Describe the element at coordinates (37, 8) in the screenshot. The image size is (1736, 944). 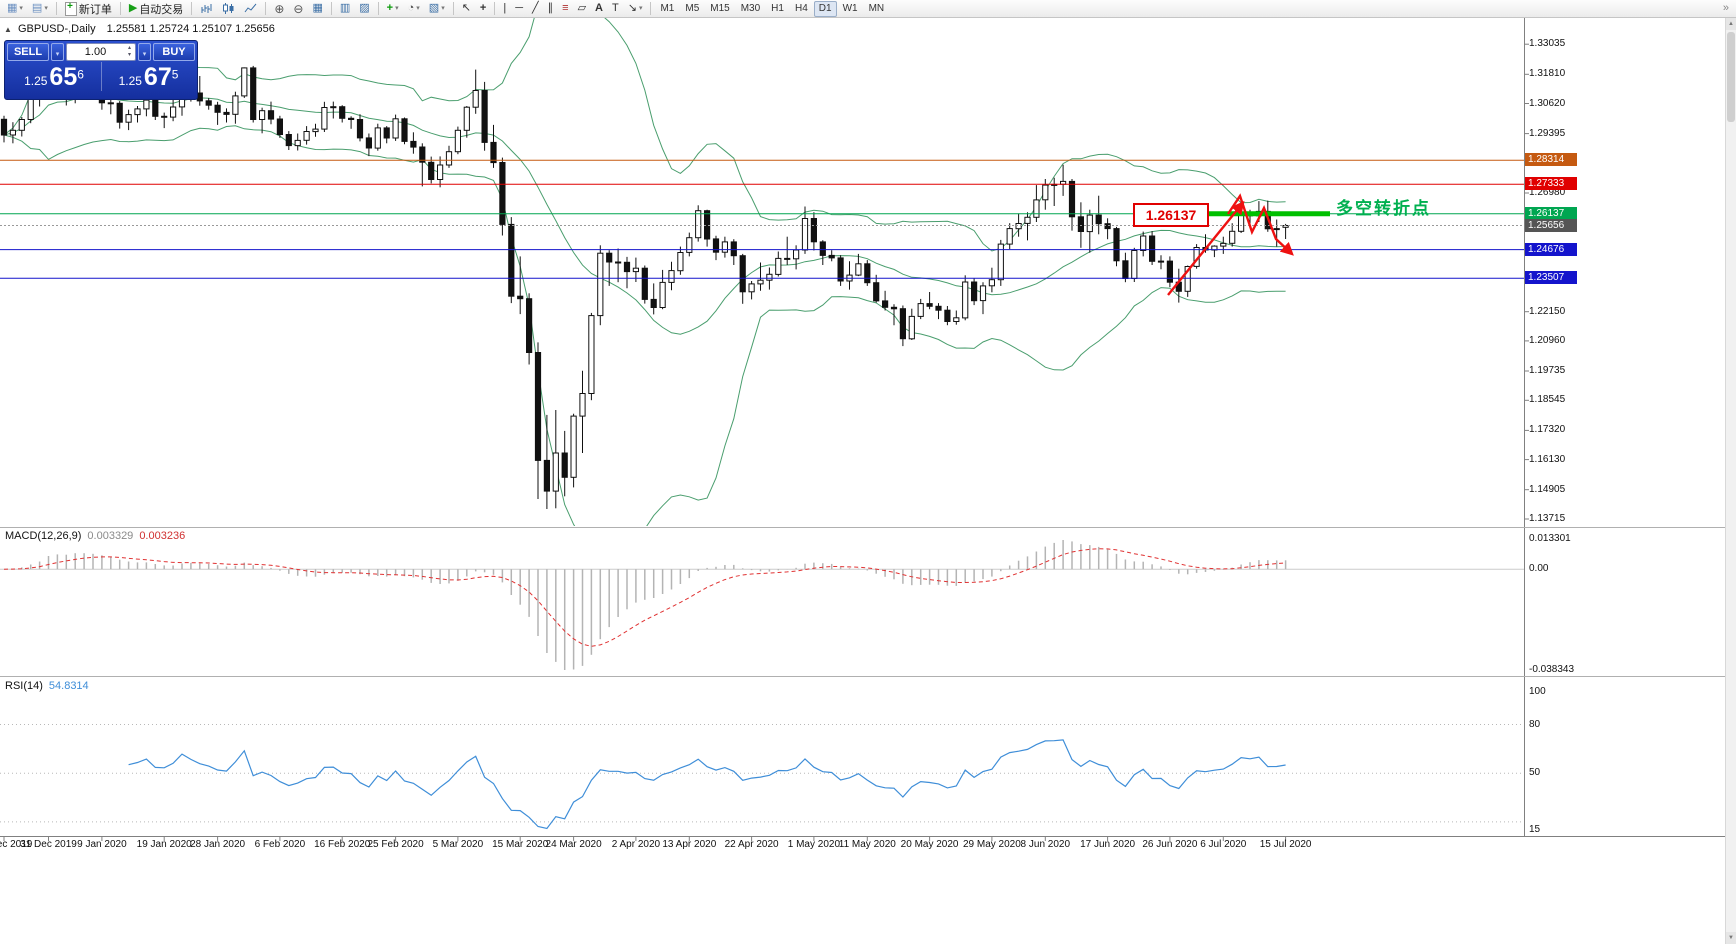
I see `profiles-icon: ▤` at that location.